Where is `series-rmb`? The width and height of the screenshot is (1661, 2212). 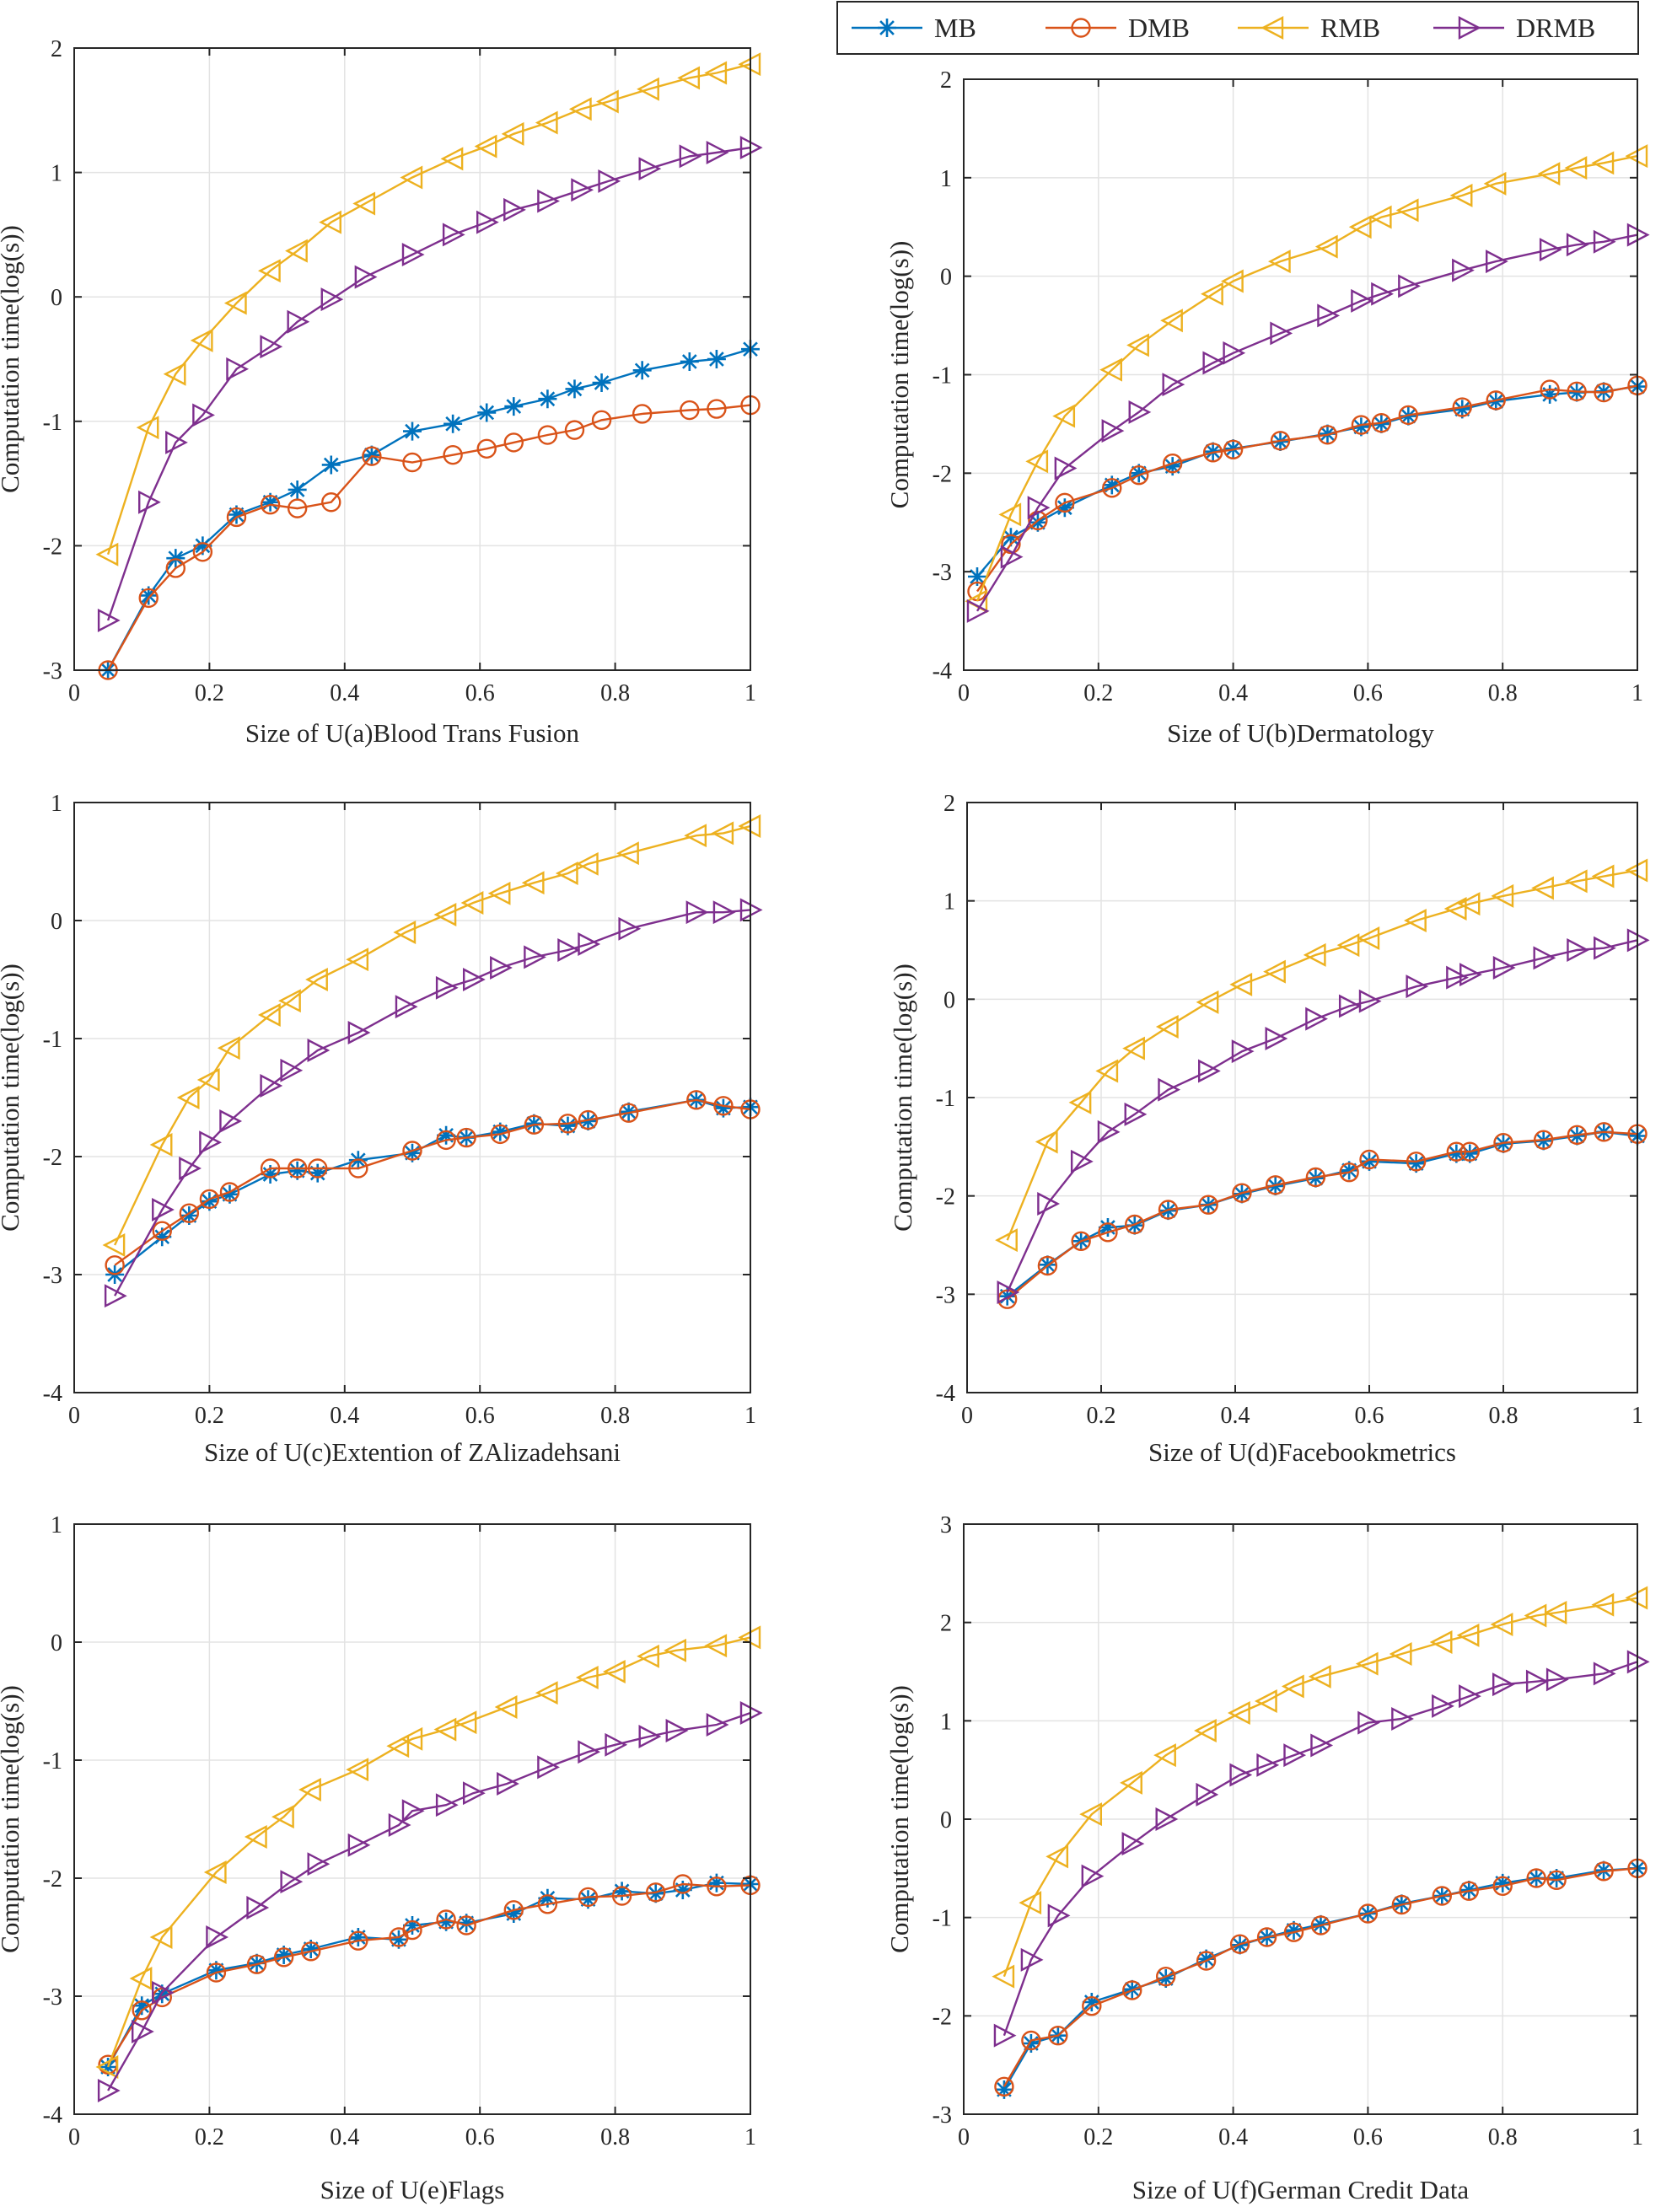
series-rmb is located at coordinates (431, 1035).